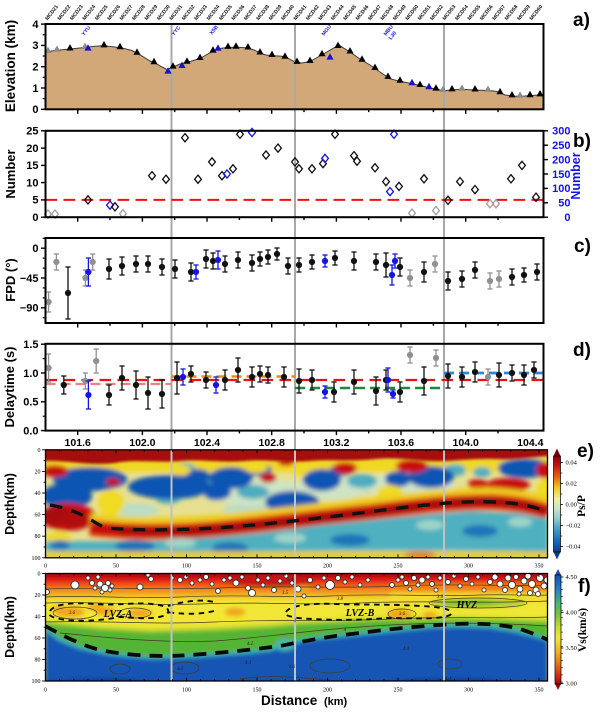 The width and height of the screenshot is (602, 727). What do you see at coordinates (207, 443) in the screenshot?
I see `svg-text: 102.4` at bounding box center [207, 443].